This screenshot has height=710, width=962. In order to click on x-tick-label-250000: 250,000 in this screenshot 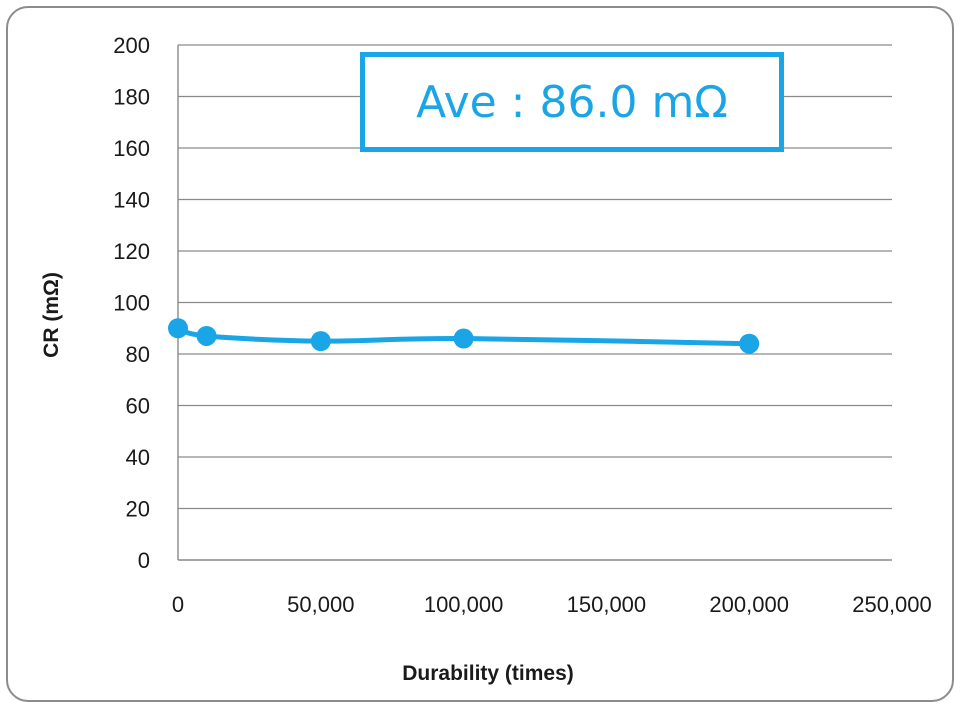, I will do `click(892, 604)`.